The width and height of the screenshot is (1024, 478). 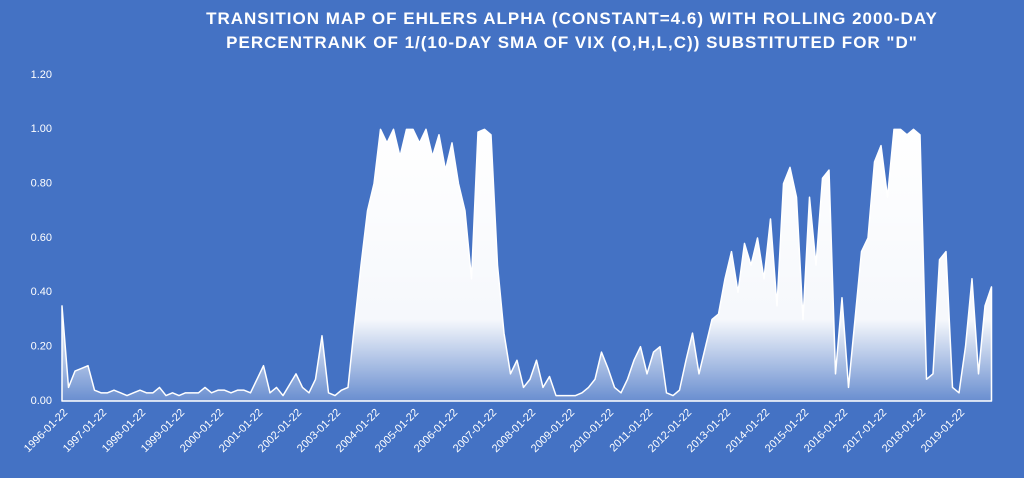 What do you see at coordinates (41, 347) in the screenshot?
I see `y-tick-label: 0.20` at bounding box center [41, 347].